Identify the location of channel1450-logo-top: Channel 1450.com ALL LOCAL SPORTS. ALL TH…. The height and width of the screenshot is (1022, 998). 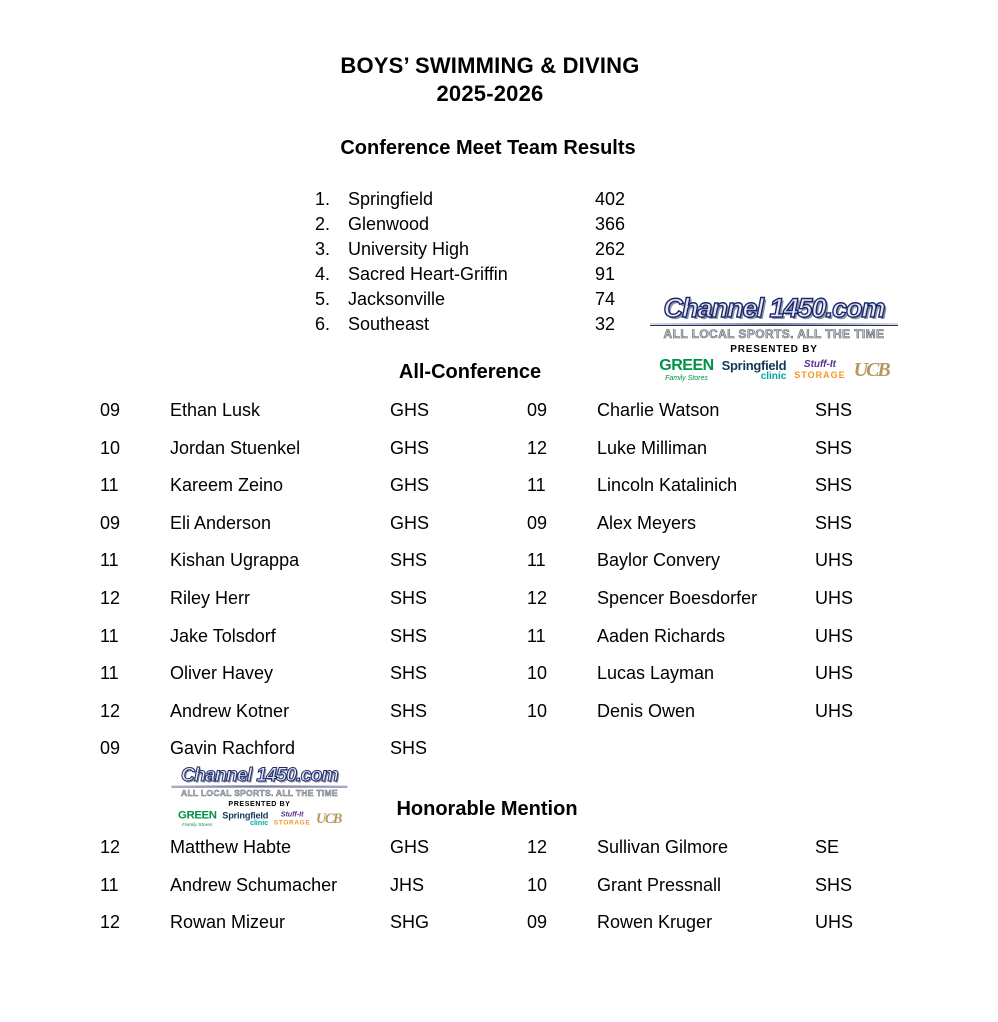
(774, 337).